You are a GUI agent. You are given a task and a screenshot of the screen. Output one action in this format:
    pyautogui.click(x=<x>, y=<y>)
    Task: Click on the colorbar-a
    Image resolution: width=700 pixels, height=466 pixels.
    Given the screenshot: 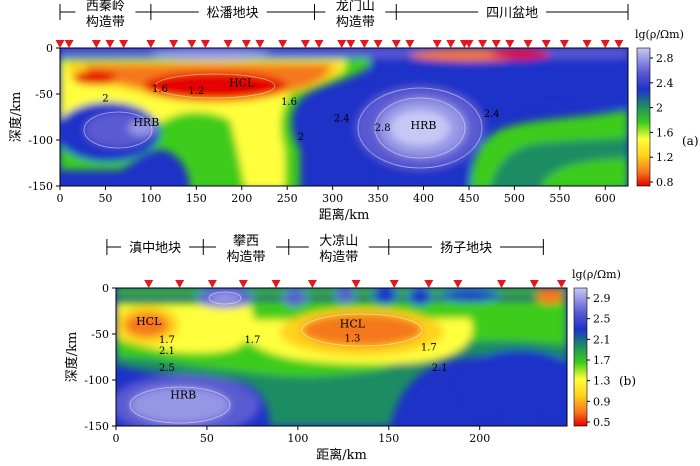 What is the action you would take?
    pyautogui.click(x=643, y=117)
    